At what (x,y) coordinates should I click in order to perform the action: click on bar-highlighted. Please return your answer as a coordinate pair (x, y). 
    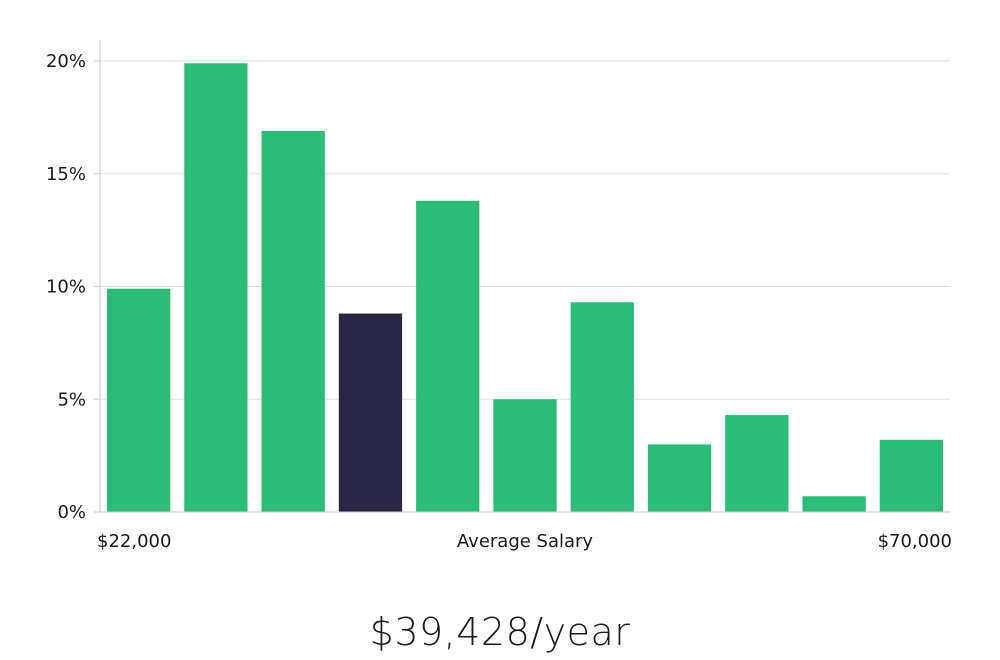
    Looking at the image, I should click on (370, 412).